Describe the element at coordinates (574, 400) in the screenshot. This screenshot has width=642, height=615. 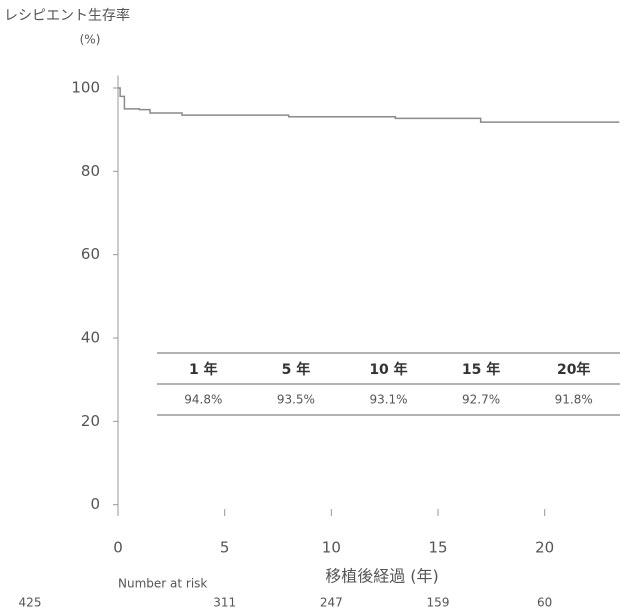
I see `table-cell: 91.8%` at that location.